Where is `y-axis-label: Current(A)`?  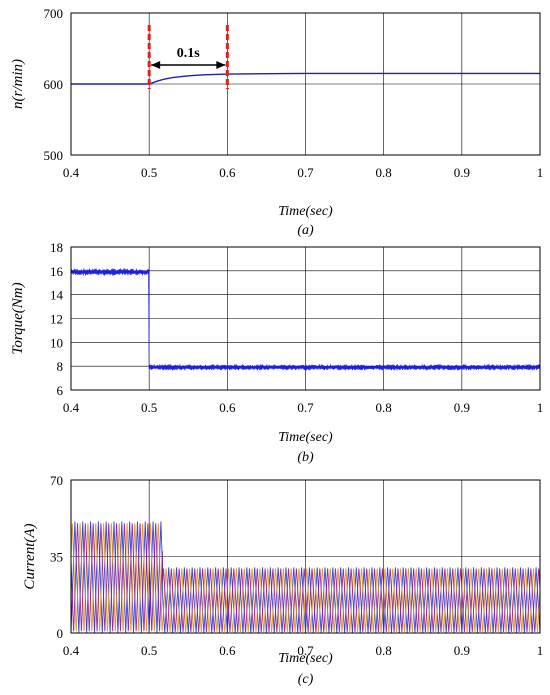
y-axis-label: Current(A) is located at coordinates (30, 556).